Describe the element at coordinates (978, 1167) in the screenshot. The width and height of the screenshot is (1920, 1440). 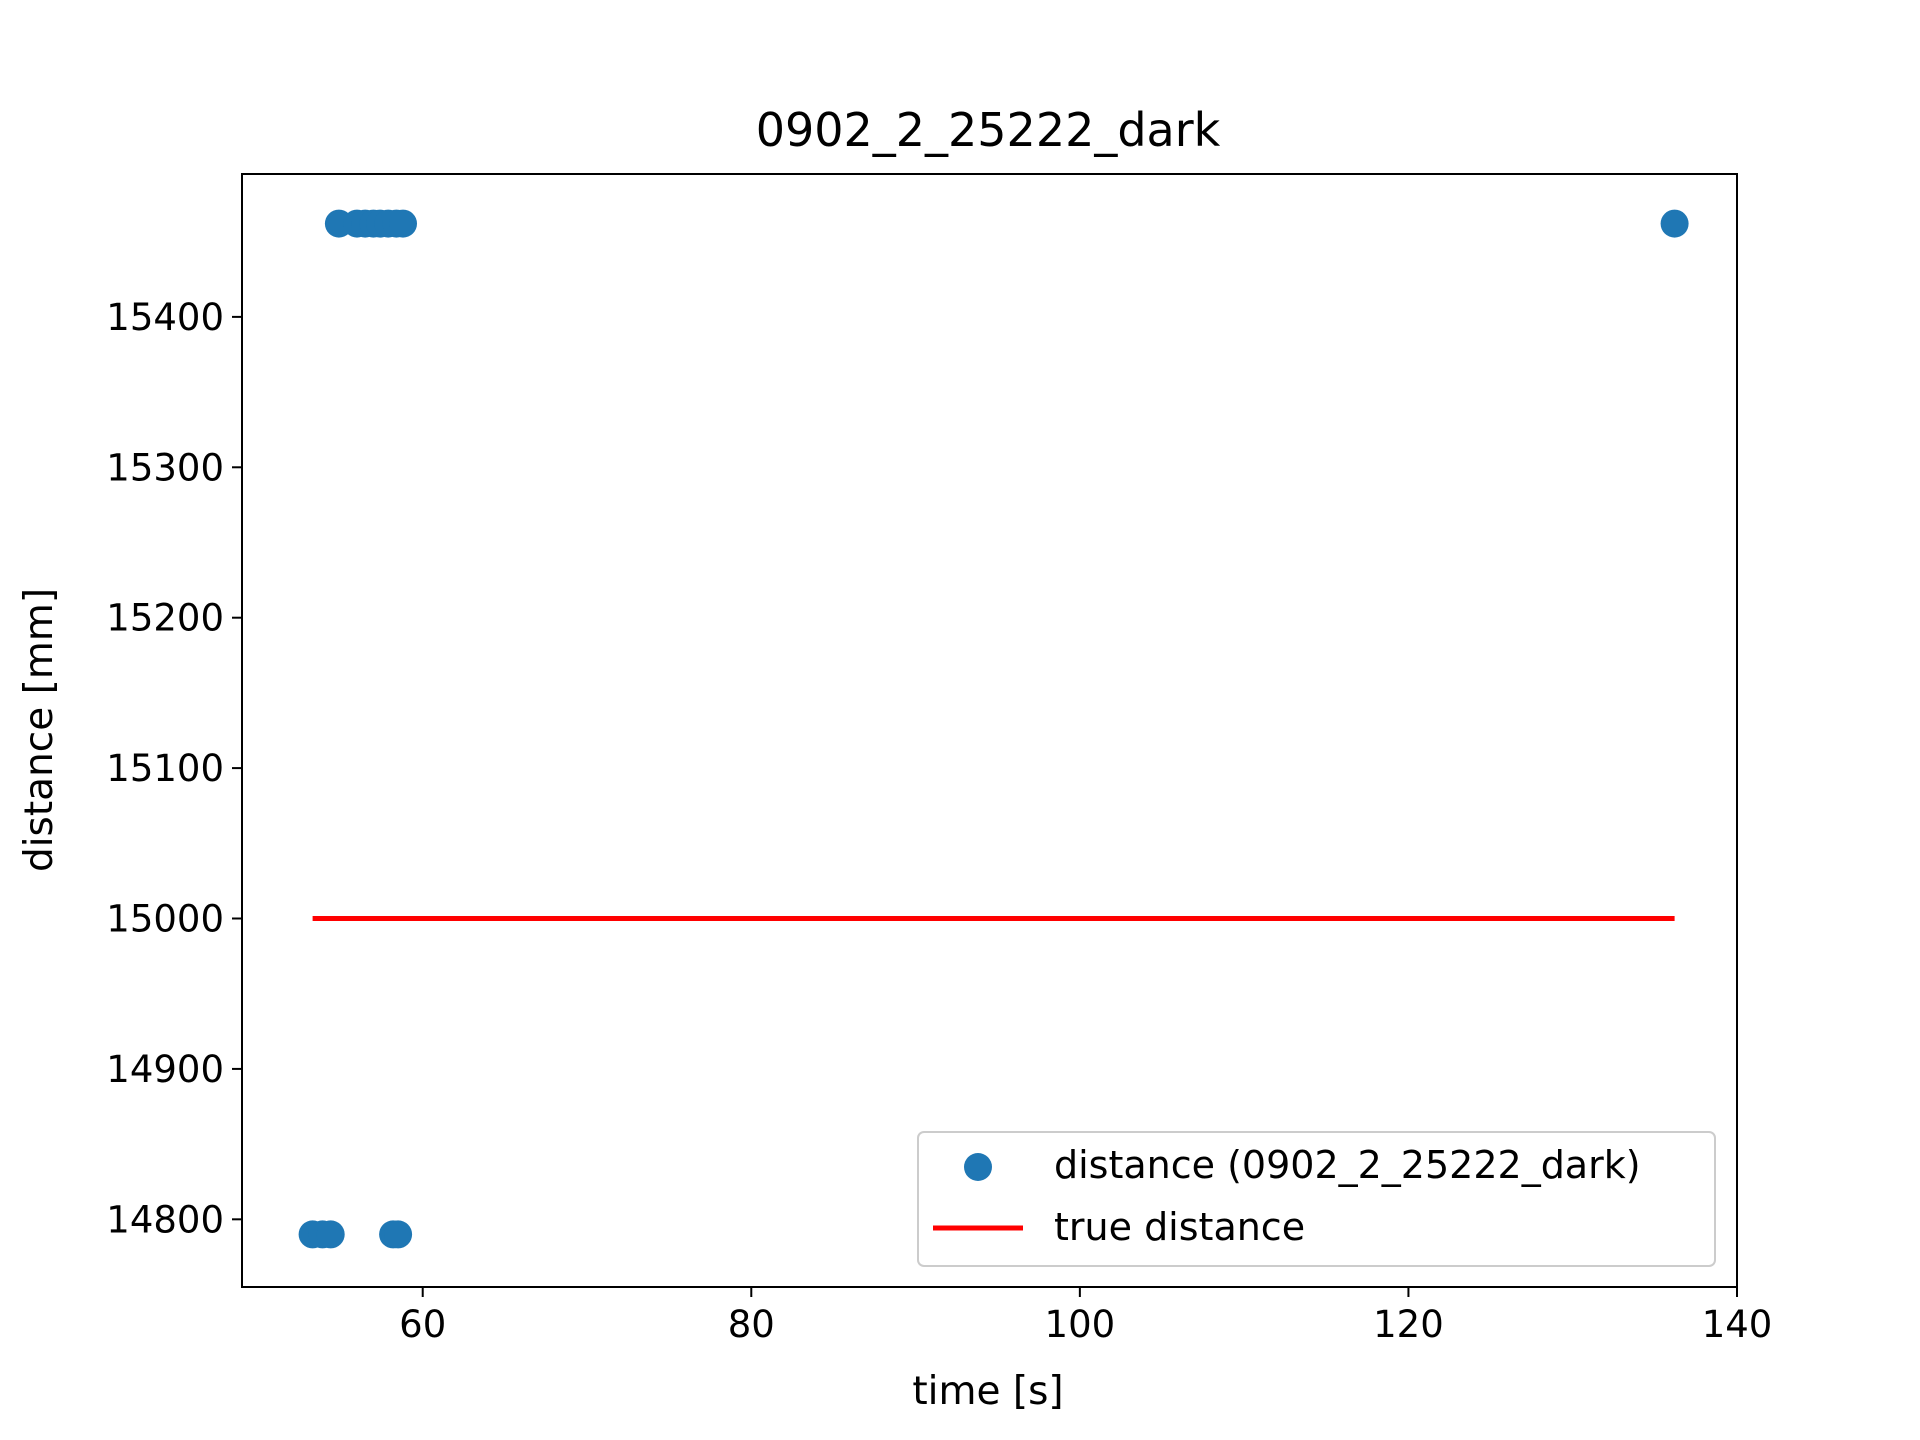
I see `legend-marker-scatter` at that location.